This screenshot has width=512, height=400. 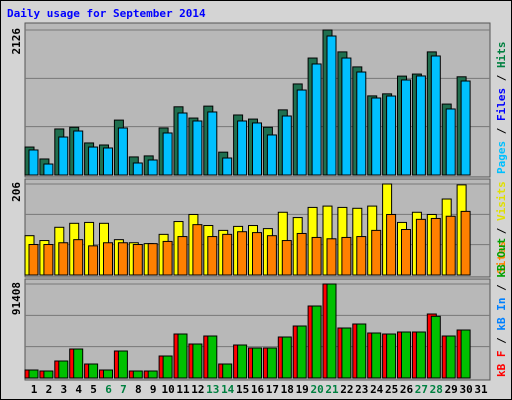 I want to click on x-tick-label: 1, so click(x=34, y=389).